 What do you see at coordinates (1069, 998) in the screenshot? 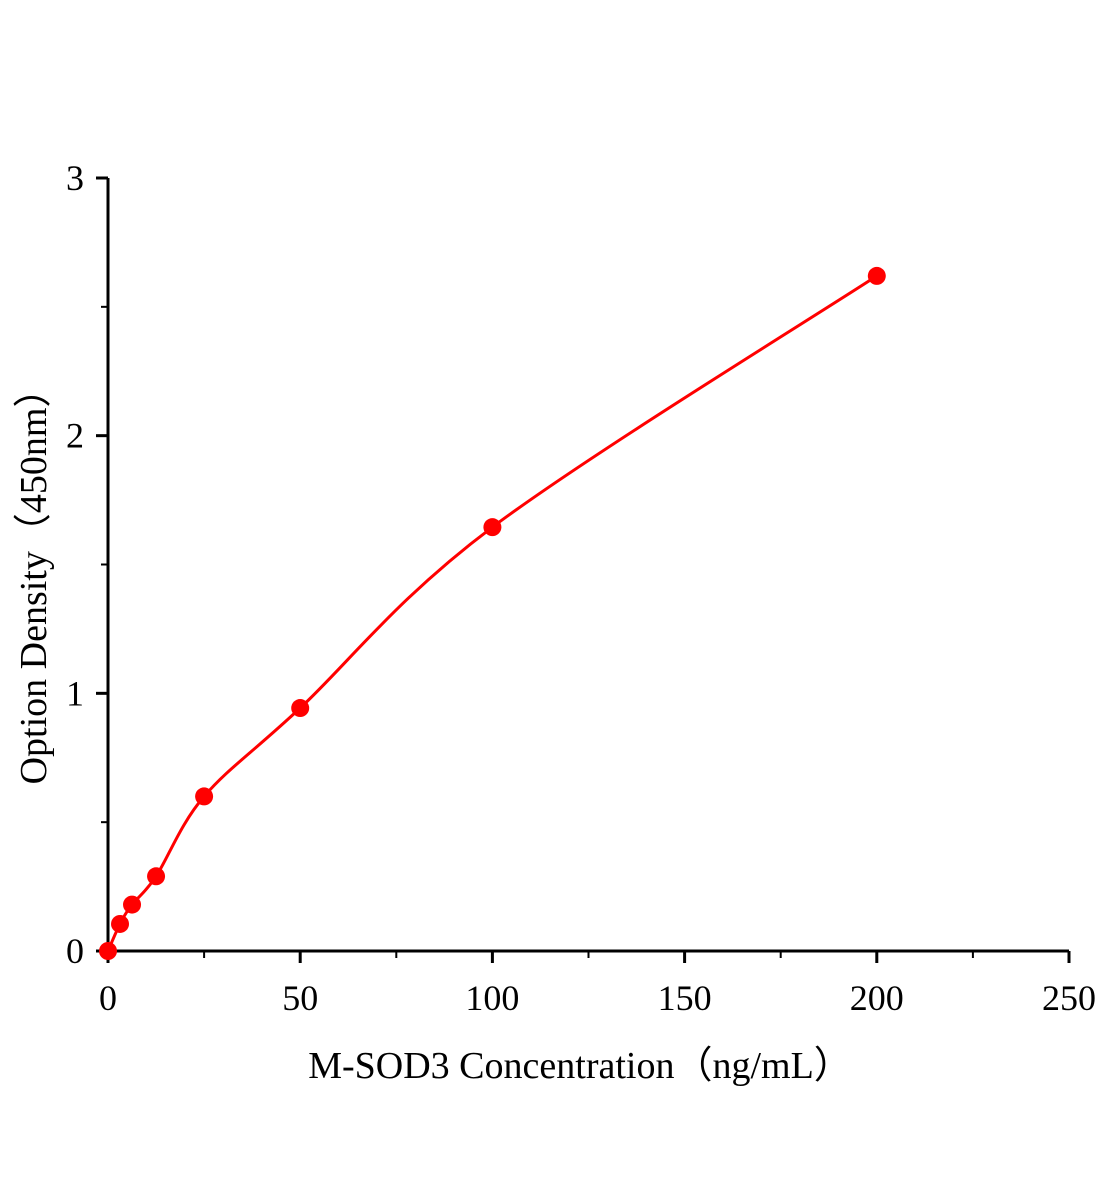
I see `x-tick-label: 250` at bounding box center [1069, 998].